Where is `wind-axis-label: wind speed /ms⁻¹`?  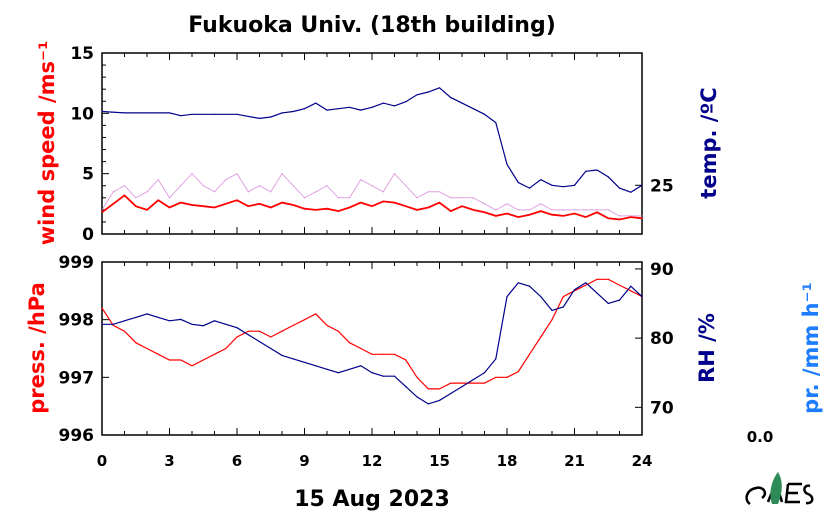
wind-axis-label: wind speed /ms⁻¹ is located at coordinates (47, 143).